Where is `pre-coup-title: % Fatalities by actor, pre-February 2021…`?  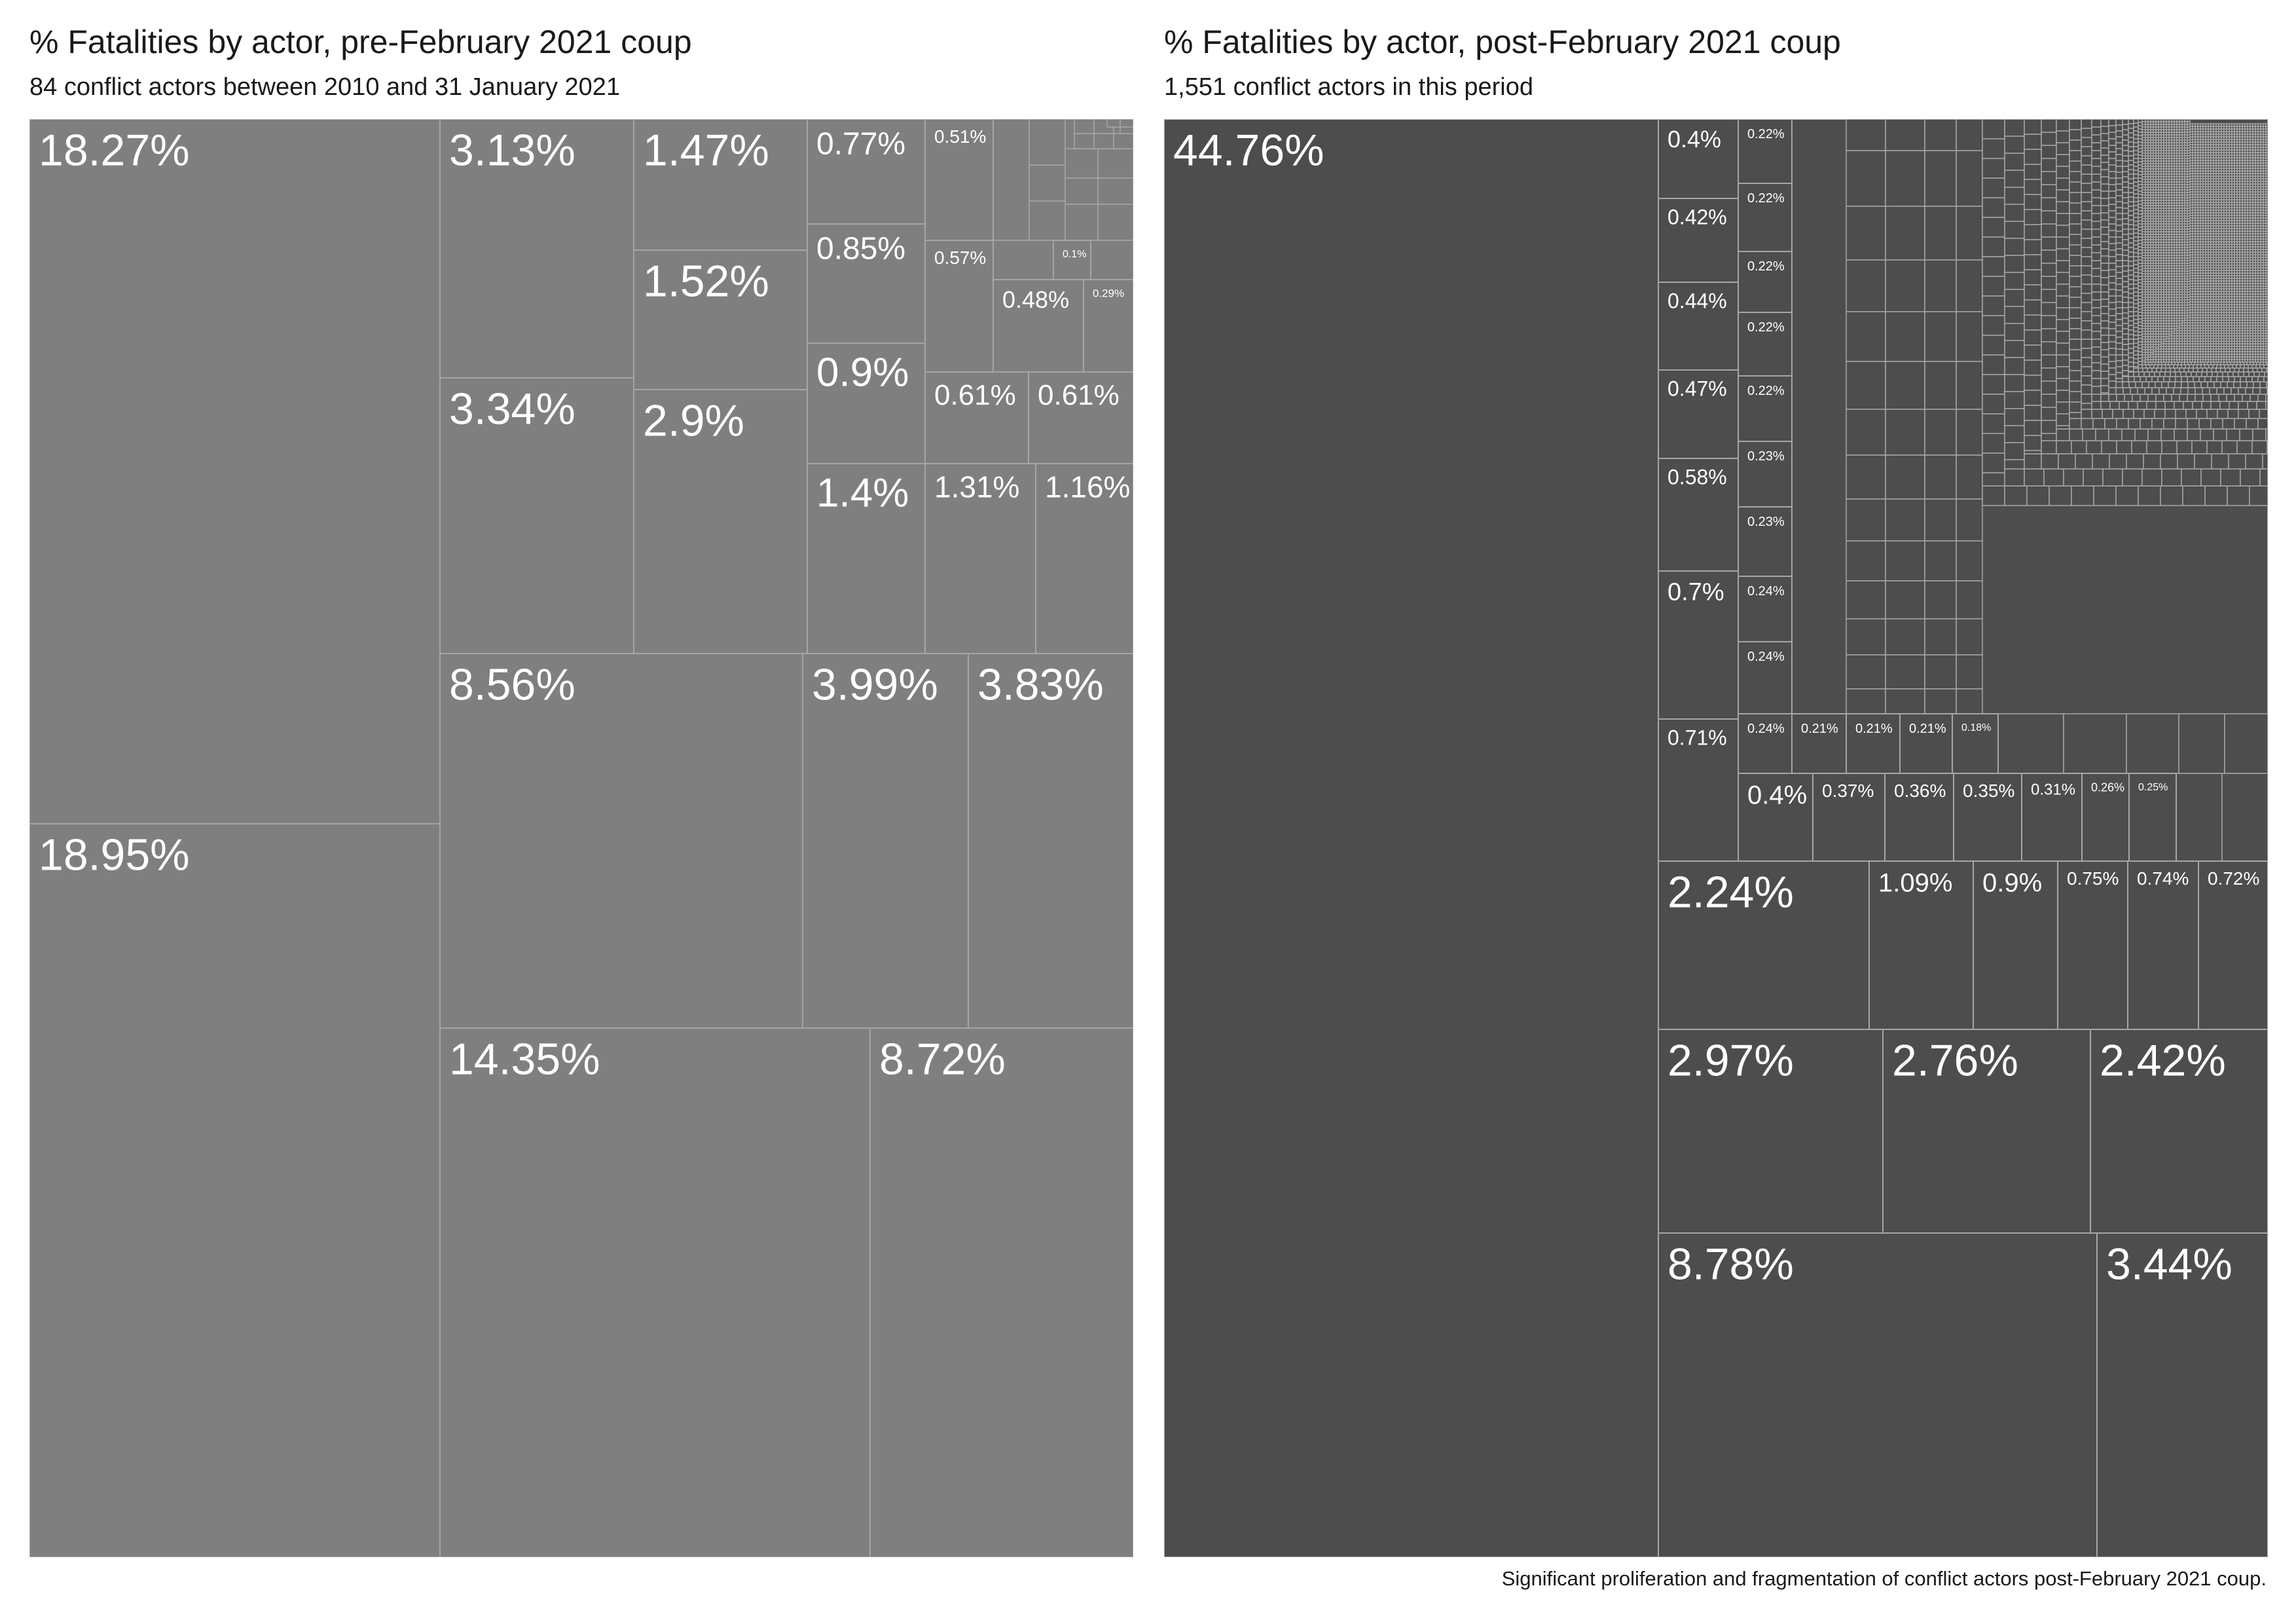 pre-coup-title: % Fatalities by actor, pre-February 2021… is located at coordinates (360, 42).